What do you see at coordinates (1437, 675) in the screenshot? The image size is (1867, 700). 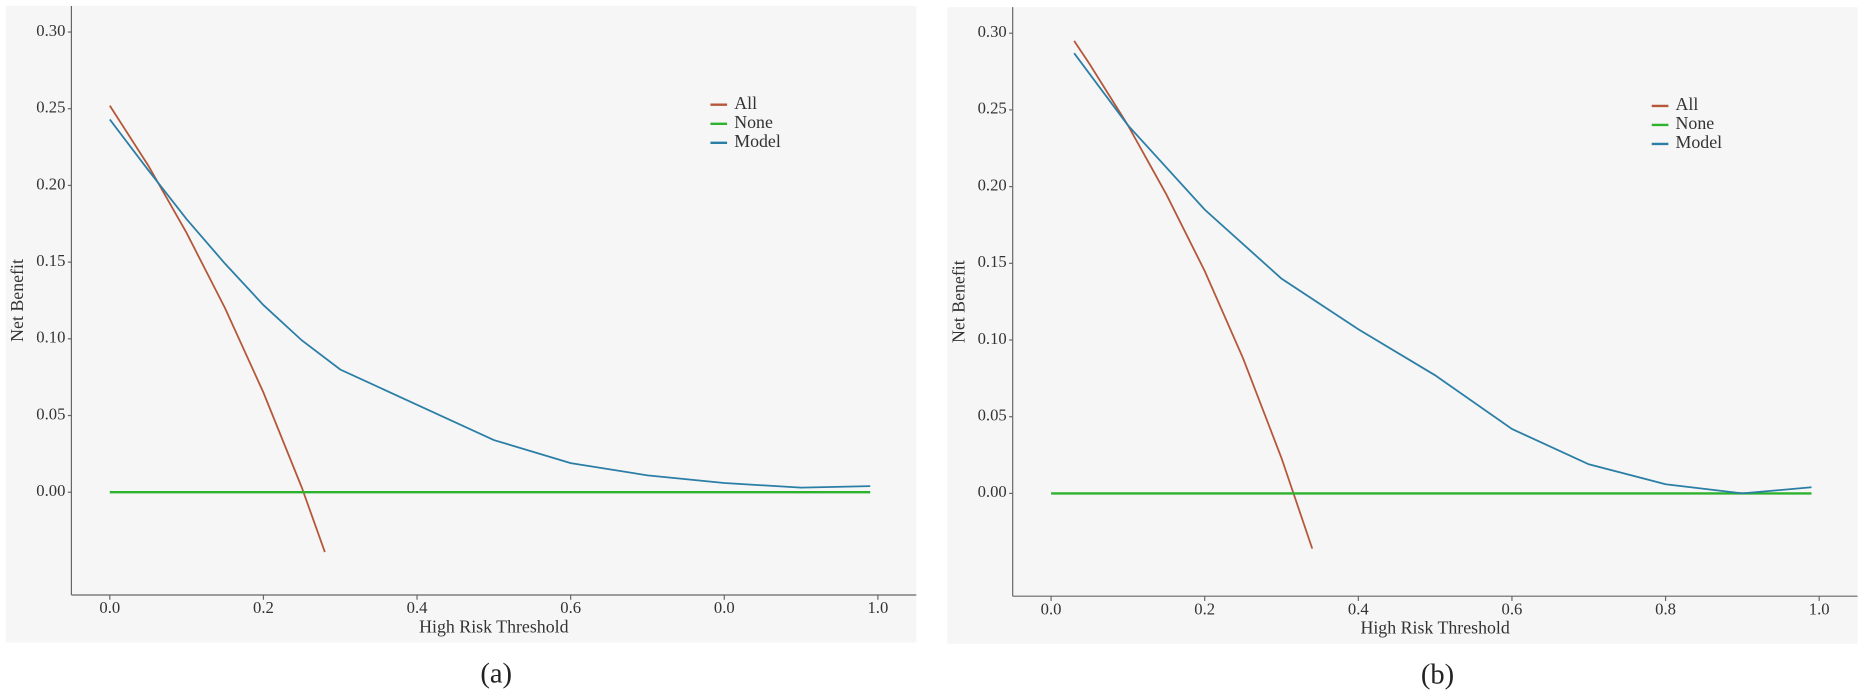 I see `caption: (b)` at bounding box center [1437, 675].